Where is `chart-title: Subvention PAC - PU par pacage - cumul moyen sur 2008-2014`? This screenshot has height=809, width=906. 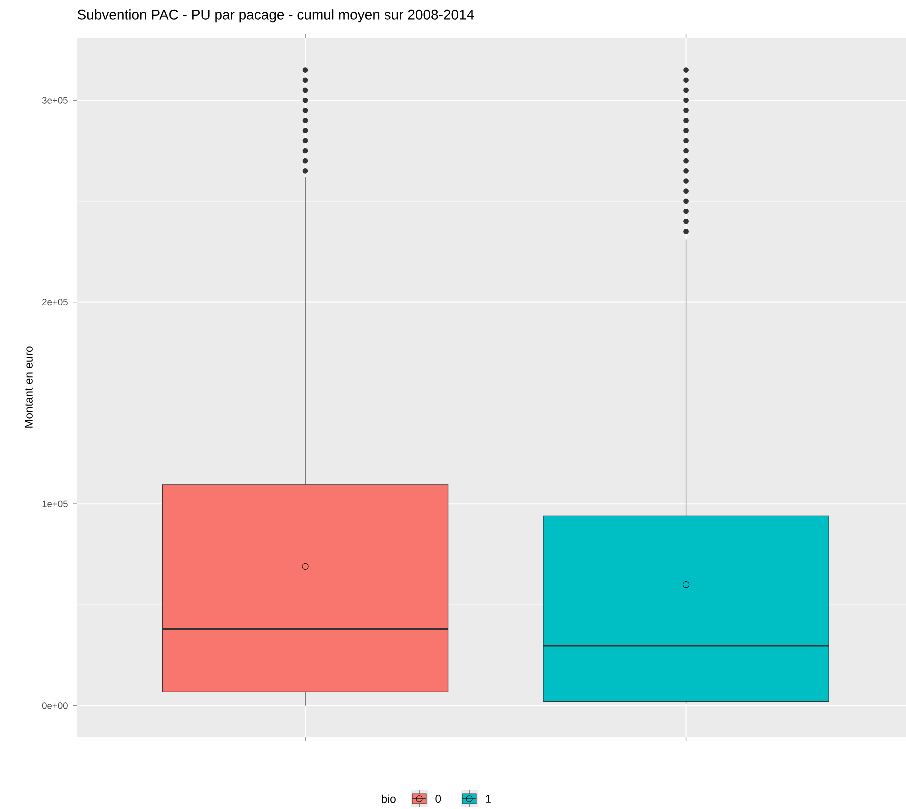 chart-title: Subvention PAC - PU par pacage - cumul moyen sur 2008-2014 is located at coordinates (276, 16).